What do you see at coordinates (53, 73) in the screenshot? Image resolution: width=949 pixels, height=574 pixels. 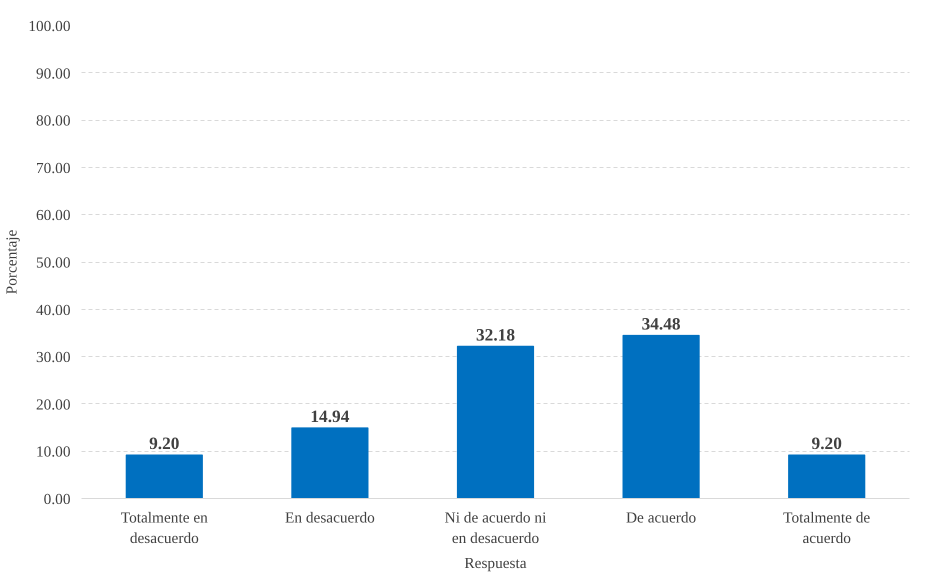 I see `y-tick-label: 90.00` at bounding box center [53, 73].